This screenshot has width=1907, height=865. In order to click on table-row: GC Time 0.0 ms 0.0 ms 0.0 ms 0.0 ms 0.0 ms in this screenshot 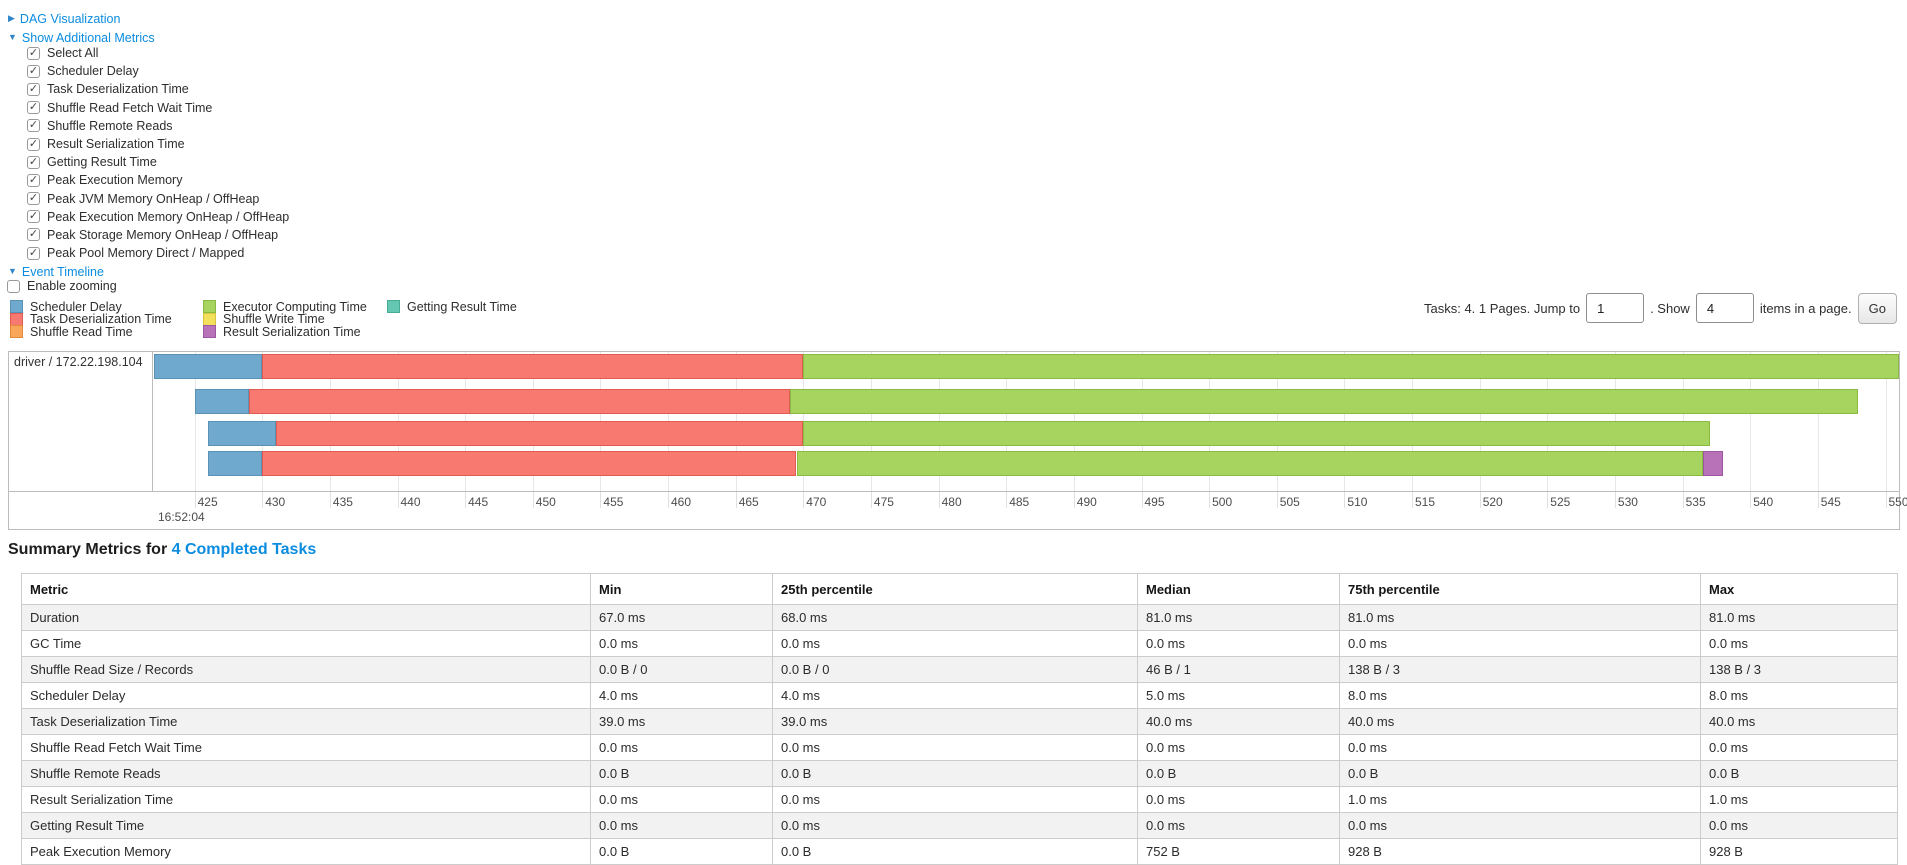, I will do `click(959, 643)`.